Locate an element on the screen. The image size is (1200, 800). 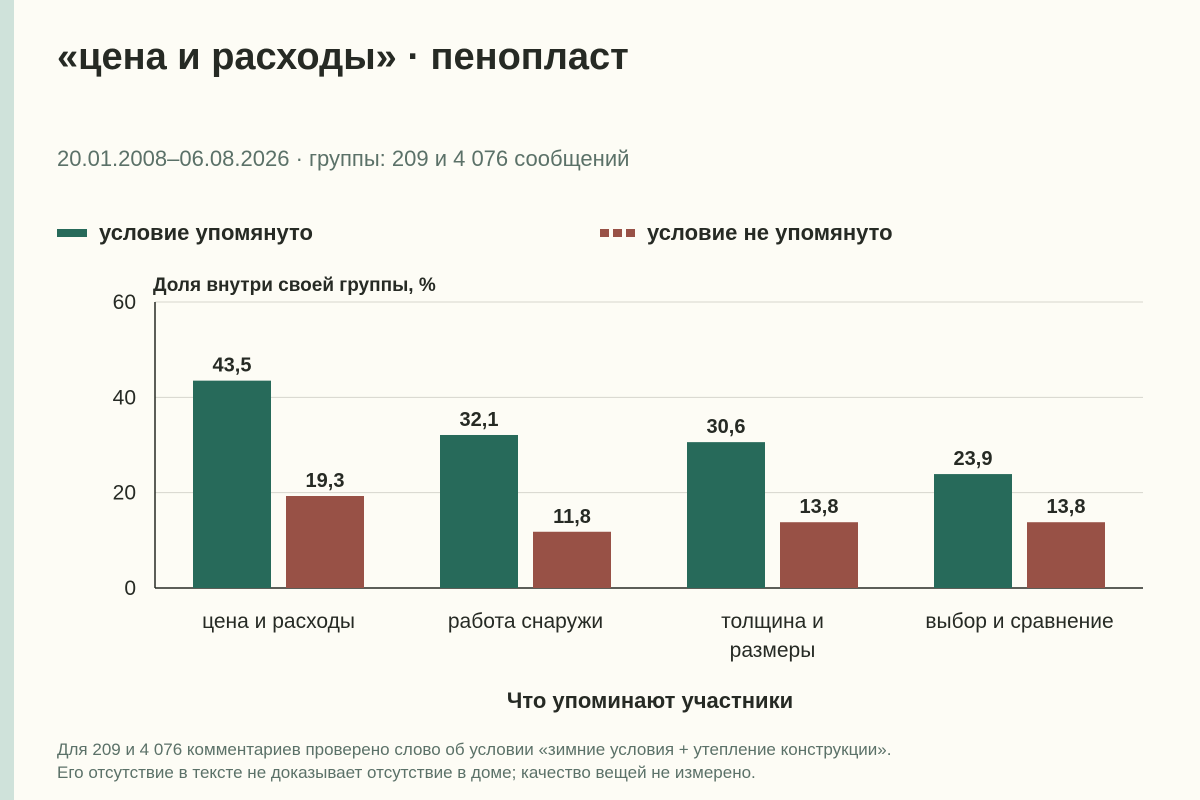
x-tick-label: работа снаружи is located at coordinates (525, 621).